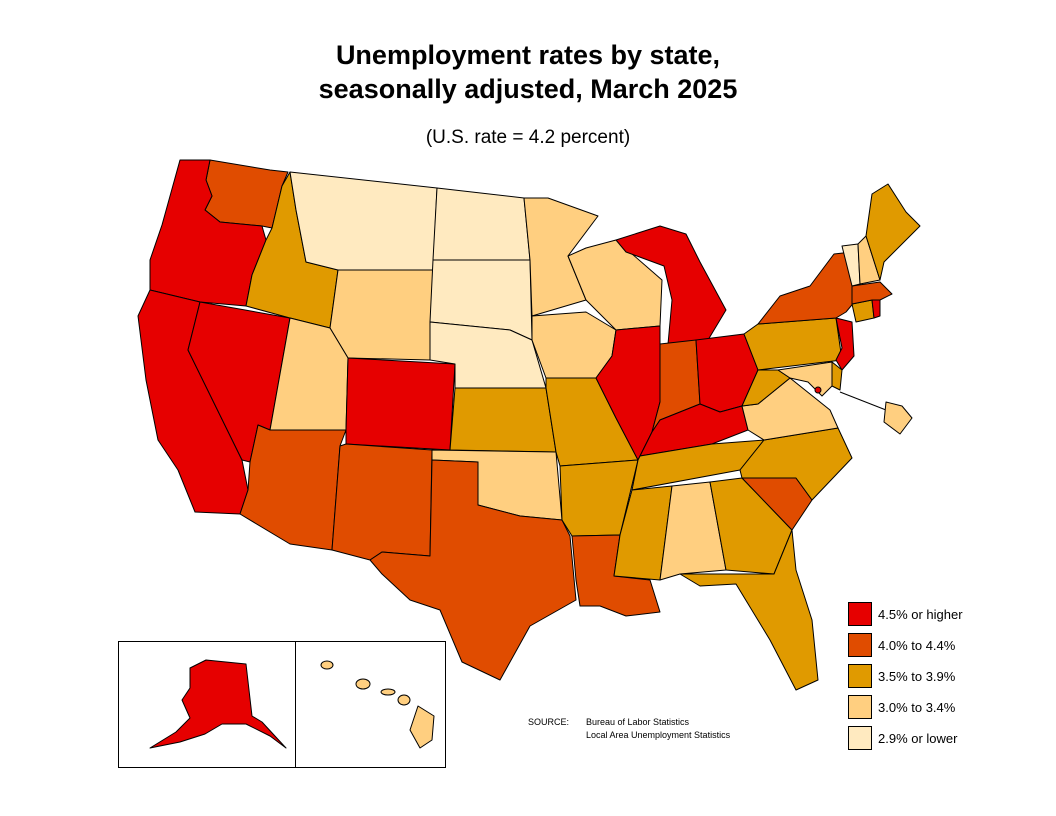  I want to click on source-line-1: Bureau of Labor Statistics, so click(638, 722).